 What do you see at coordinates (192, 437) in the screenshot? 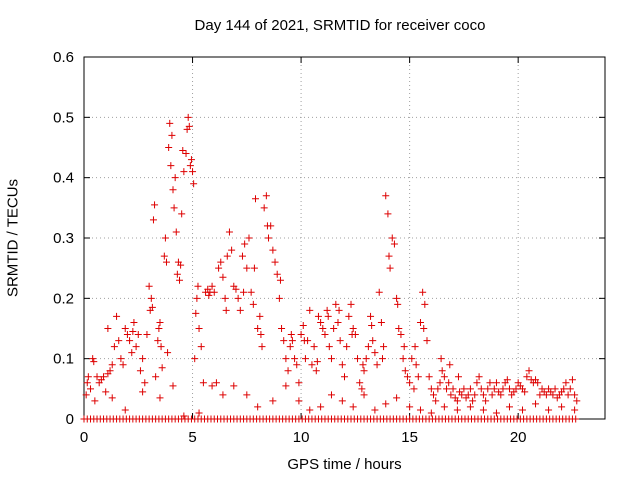
I see `x-tick-label: 5` at bounding box center [192, 437].